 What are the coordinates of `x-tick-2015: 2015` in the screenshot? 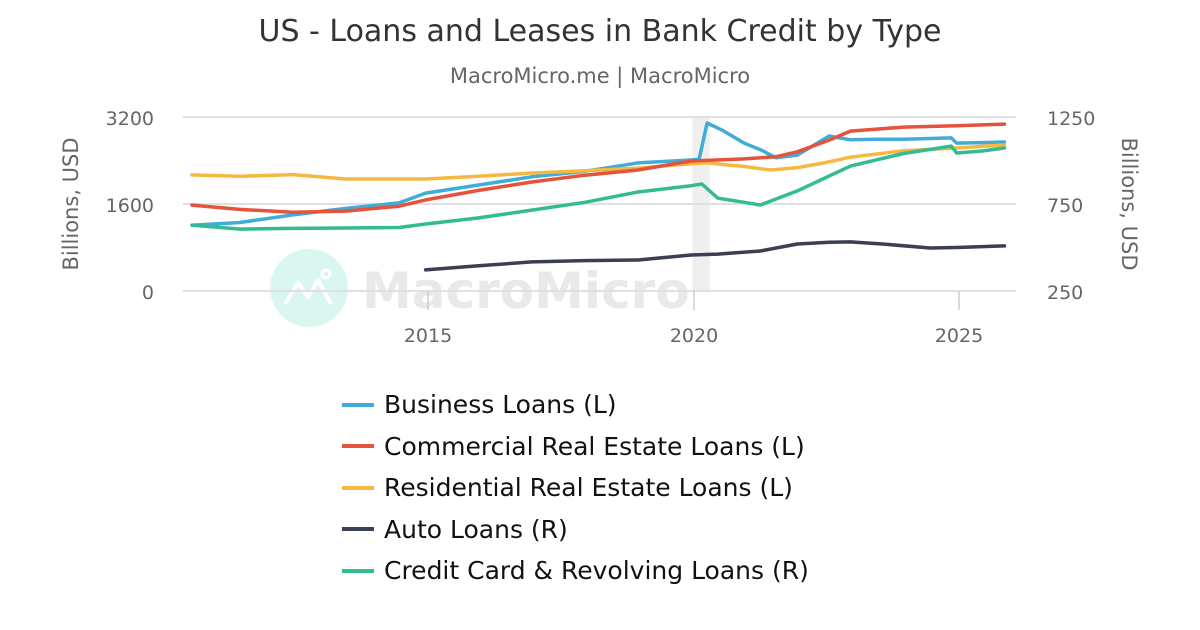 It's located at (428, 336).